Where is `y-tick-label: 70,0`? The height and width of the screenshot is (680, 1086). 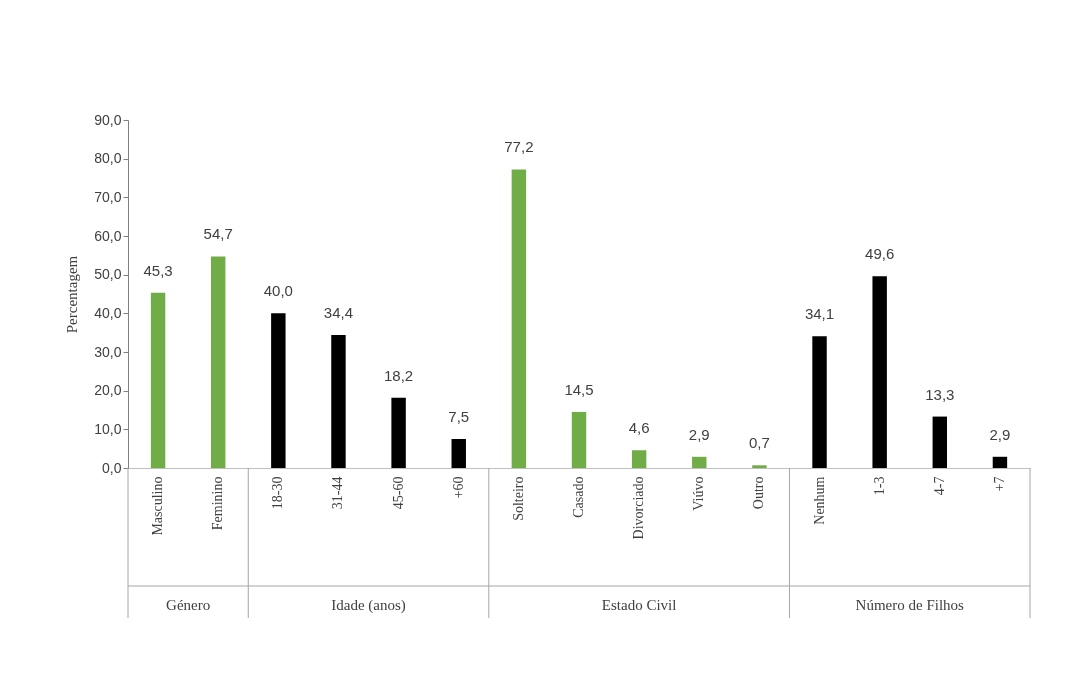 y-tick-label: 70,0 is located at coordinates (108, 196).